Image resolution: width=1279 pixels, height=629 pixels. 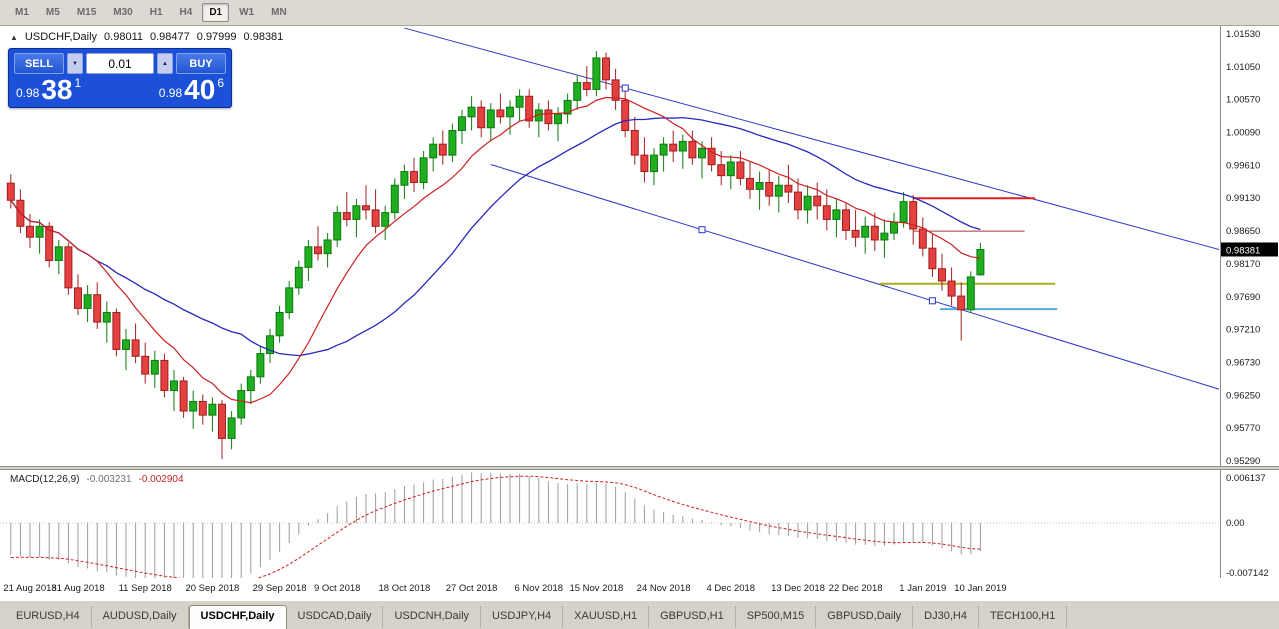 I want to click on chart-tab-tech100-h1: TECH100,H1, so click(x=1023, y=617).